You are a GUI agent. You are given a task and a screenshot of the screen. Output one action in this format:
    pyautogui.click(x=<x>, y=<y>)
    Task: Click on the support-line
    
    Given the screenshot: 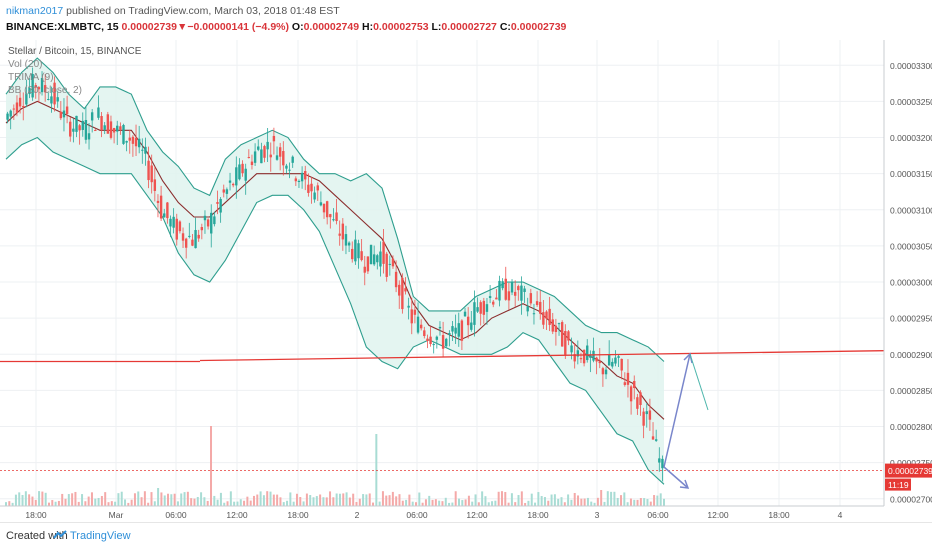 What is the action you would take?
    pyautogui.click(x=542, y=356)
    